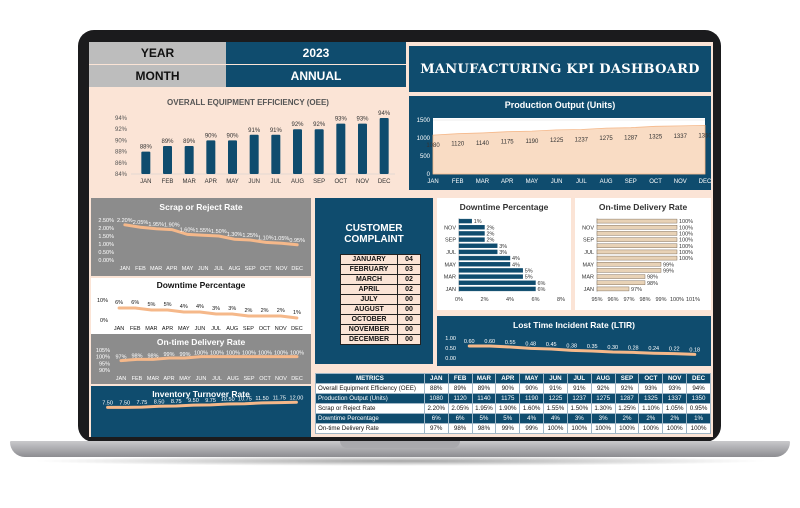 Image resolution: width=800 pixels, height=508 pixels. Describe the element at coordinates (156, 225) in the screenshot. I see `scrap-data-label: 1.95%` at that location.